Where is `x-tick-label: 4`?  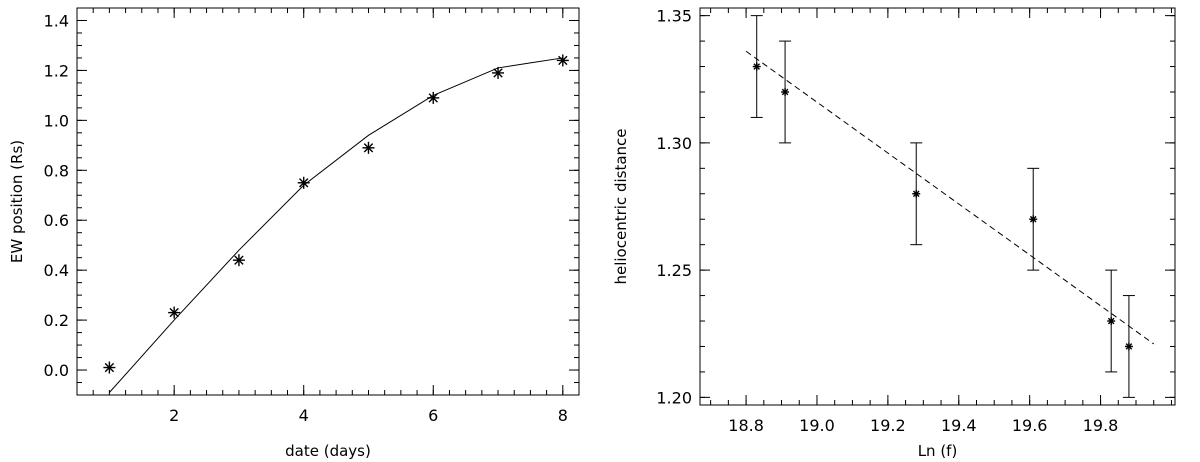
x-tick-label: 4 is located at coordinates (304, 415).